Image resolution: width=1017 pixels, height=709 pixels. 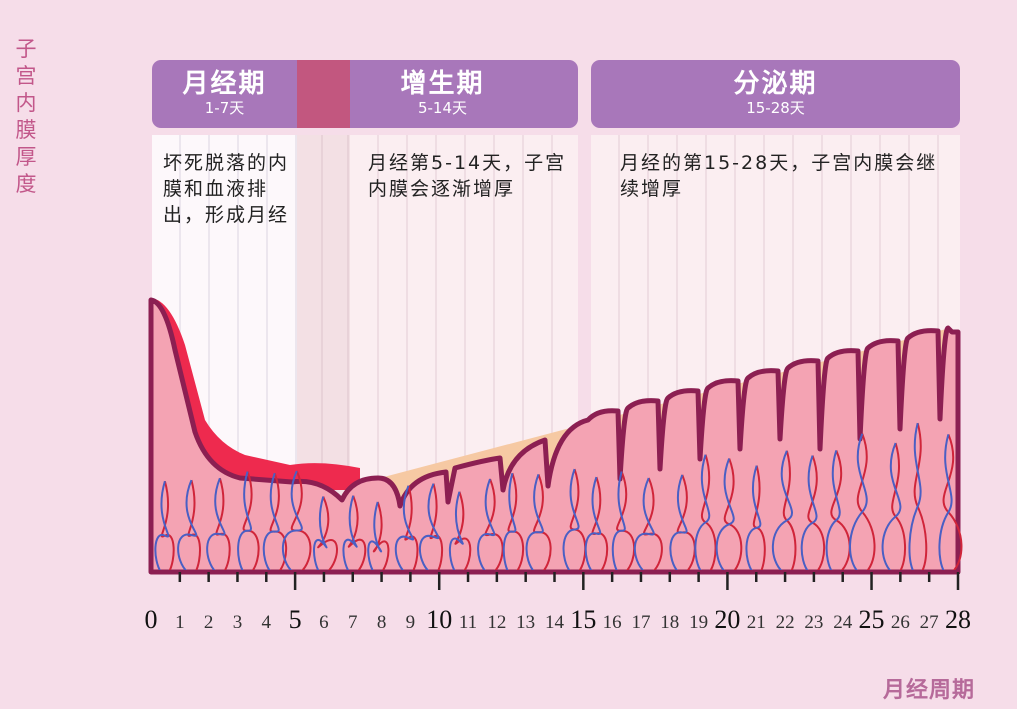 I want to click on x-tick-label: 12, so click(x=496, y=622).